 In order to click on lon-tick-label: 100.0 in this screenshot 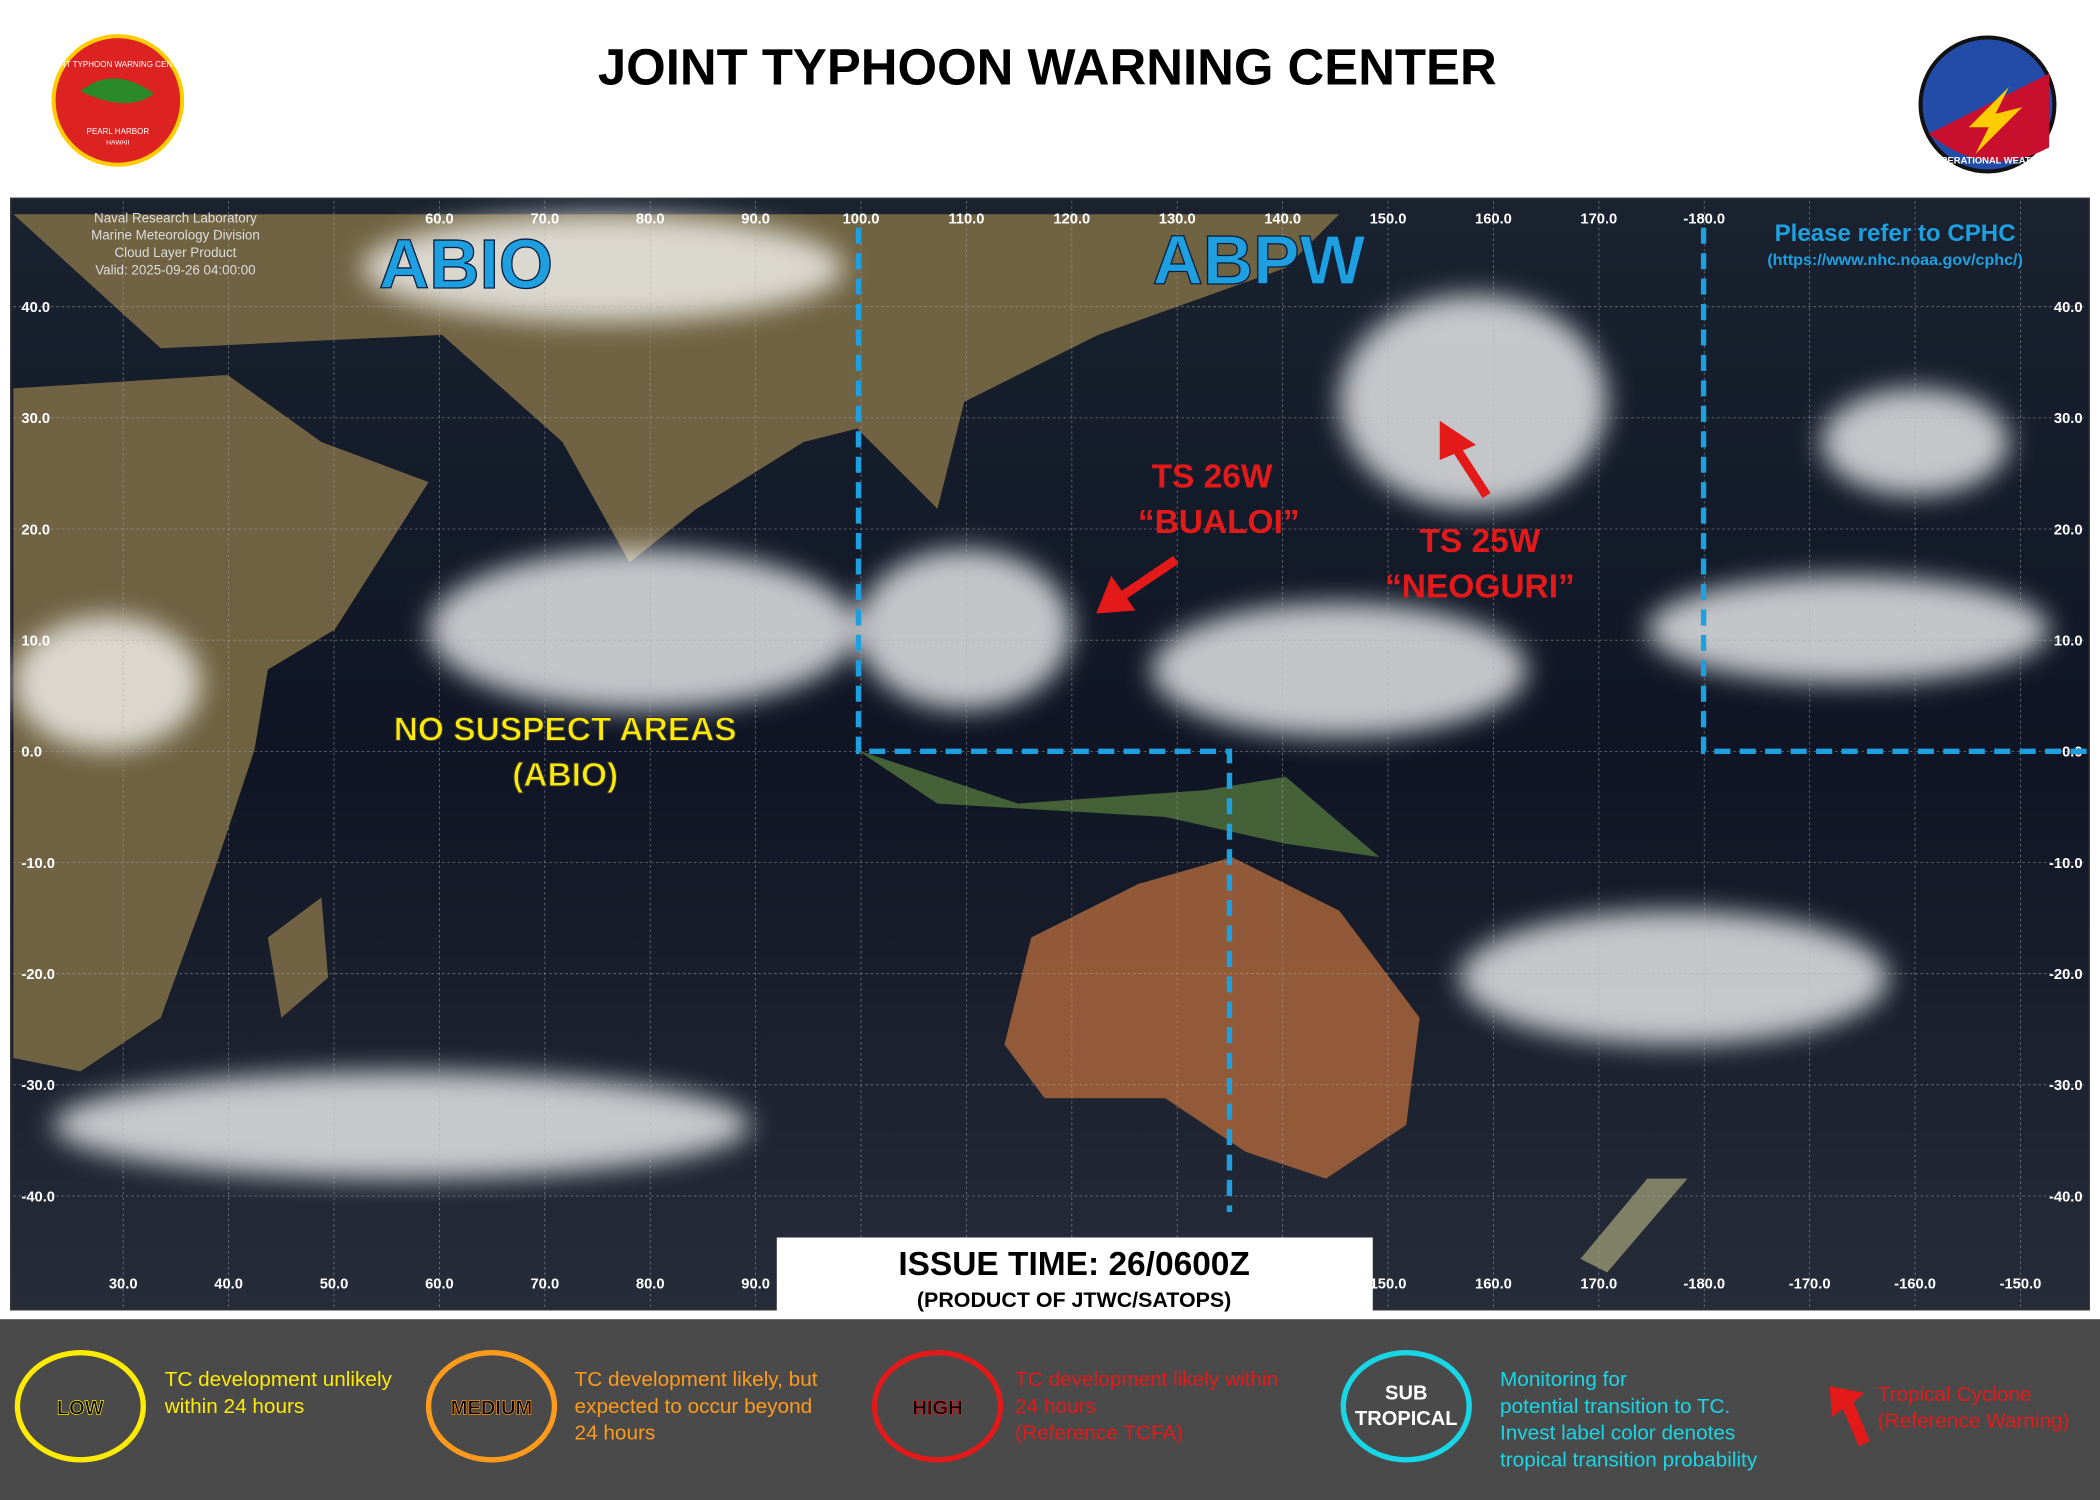, I will do `click(861, 220)`.